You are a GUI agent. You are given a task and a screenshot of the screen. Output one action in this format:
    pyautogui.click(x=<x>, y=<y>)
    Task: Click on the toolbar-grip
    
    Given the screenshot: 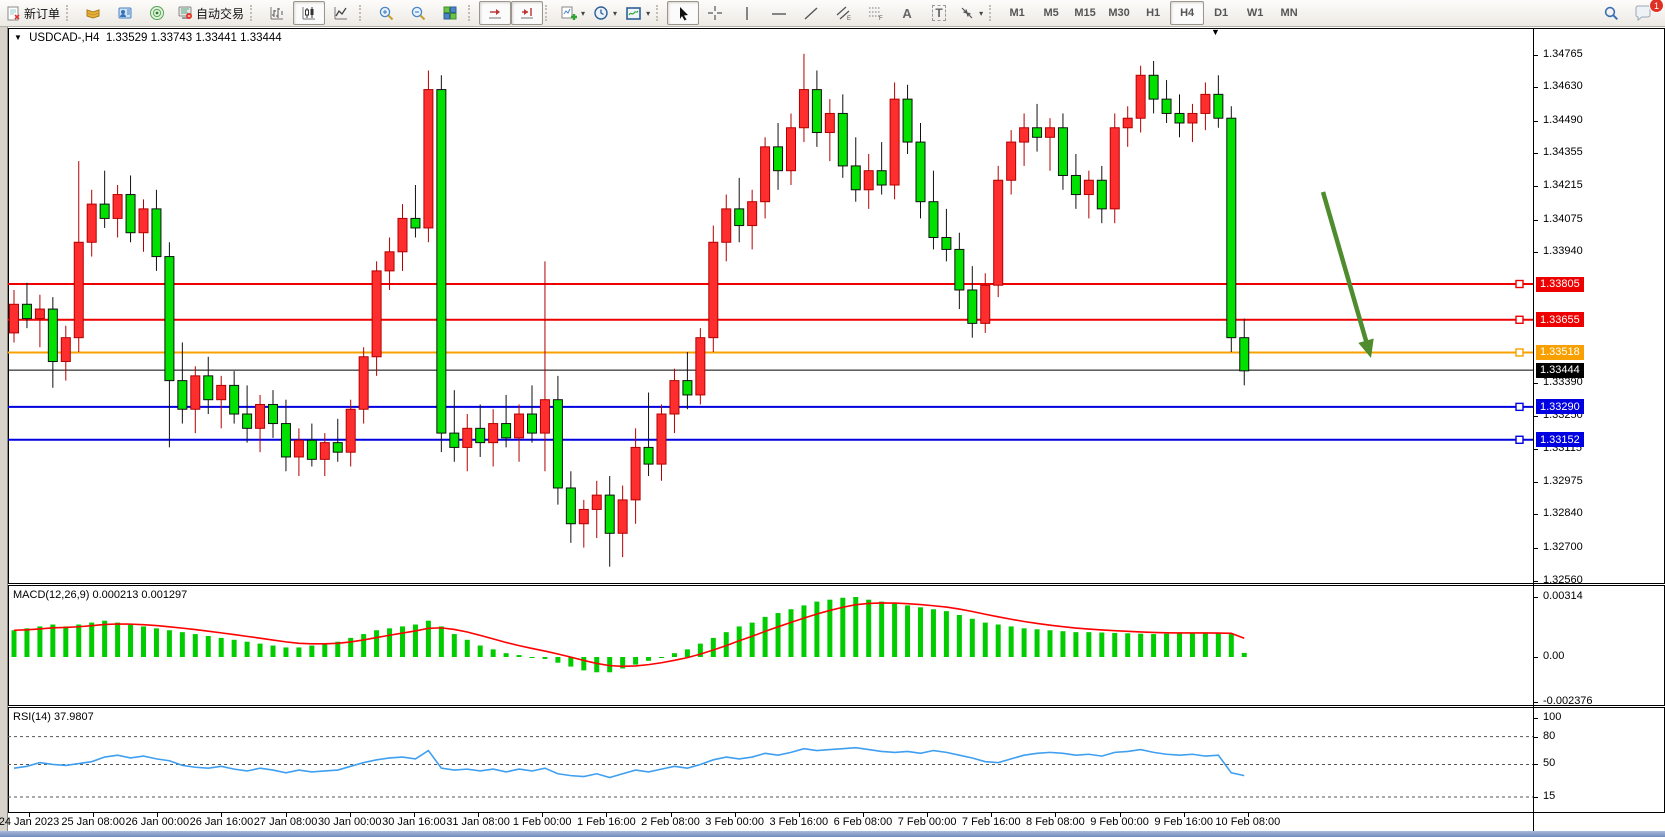 What is the action you would take?
    pyautogui.click(x=992, y=13)
    